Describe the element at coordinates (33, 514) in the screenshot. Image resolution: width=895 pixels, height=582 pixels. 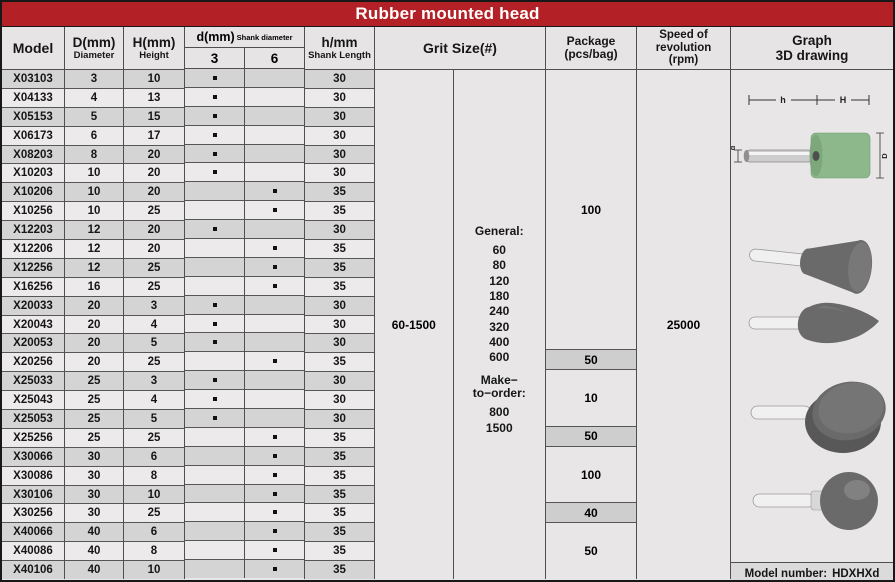
I see `model-cell: X30256` at that location.